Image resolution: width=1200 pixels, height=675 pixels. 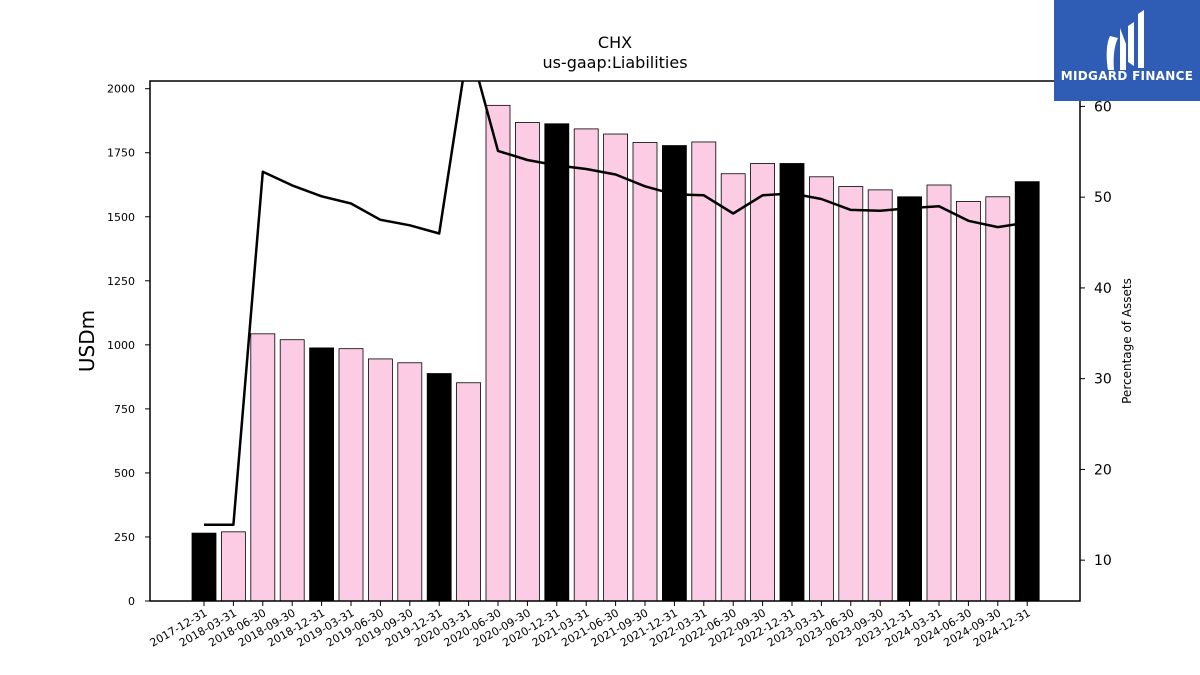 What do you see at coordinates (1103, 289) in the screenshot?
I see `y2-tick-label: 40` at bounding box center [1103, 289].